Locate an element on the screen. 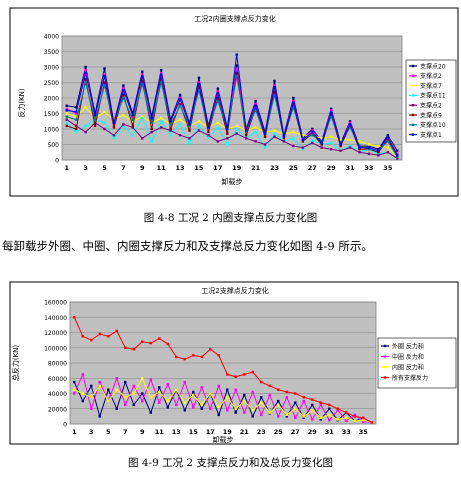 This screenshot has height=491, width=461. x-tick-label: 3 is located at coordinates (85, 168).